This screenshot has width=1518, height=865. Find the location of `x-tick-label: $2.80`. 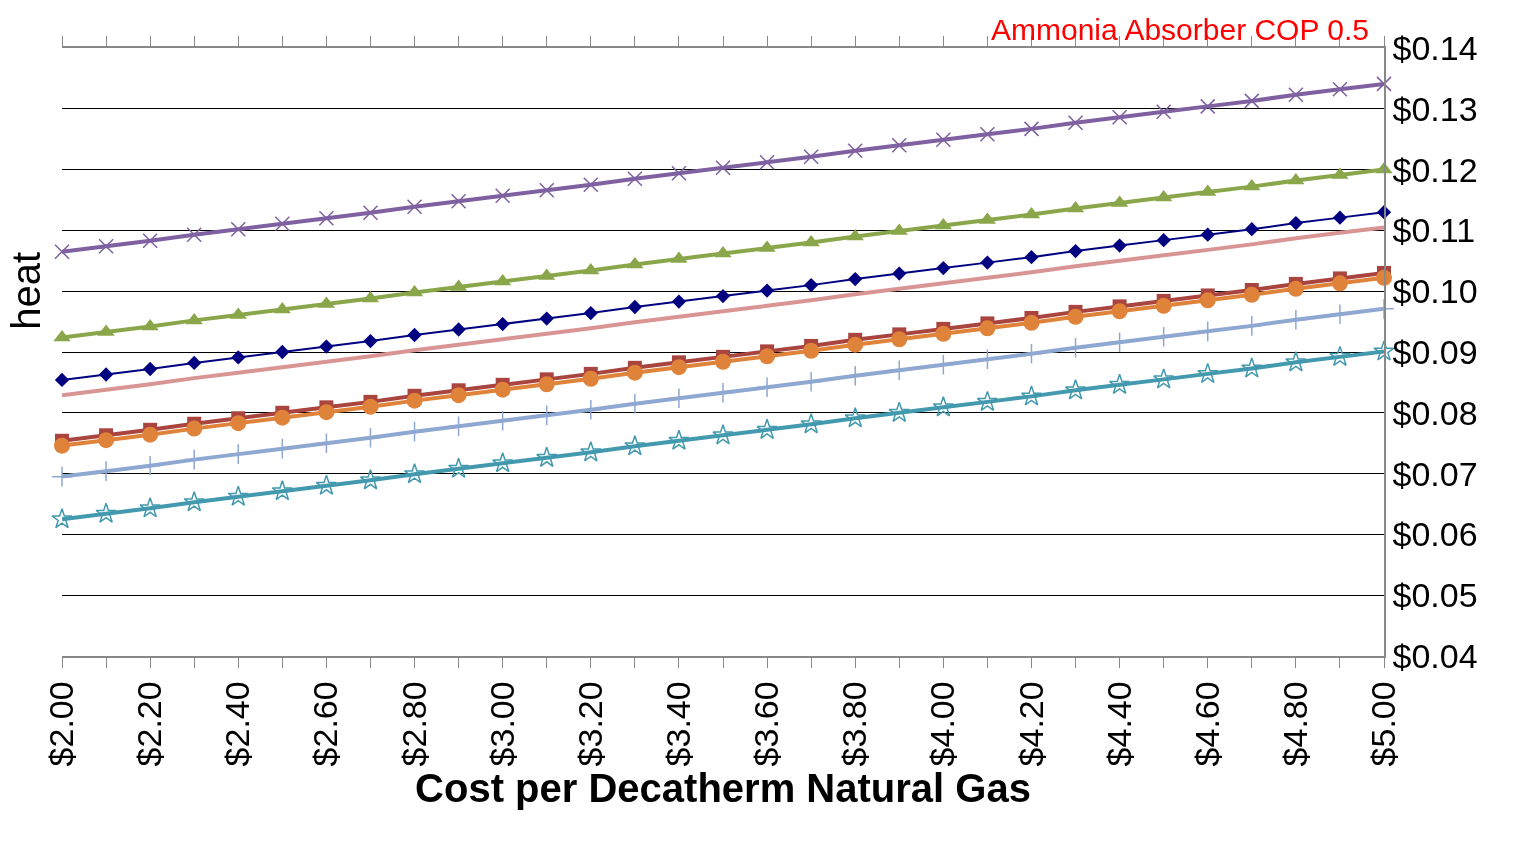

x-tick-label: $2.80 is located at coordinates (413, 724).